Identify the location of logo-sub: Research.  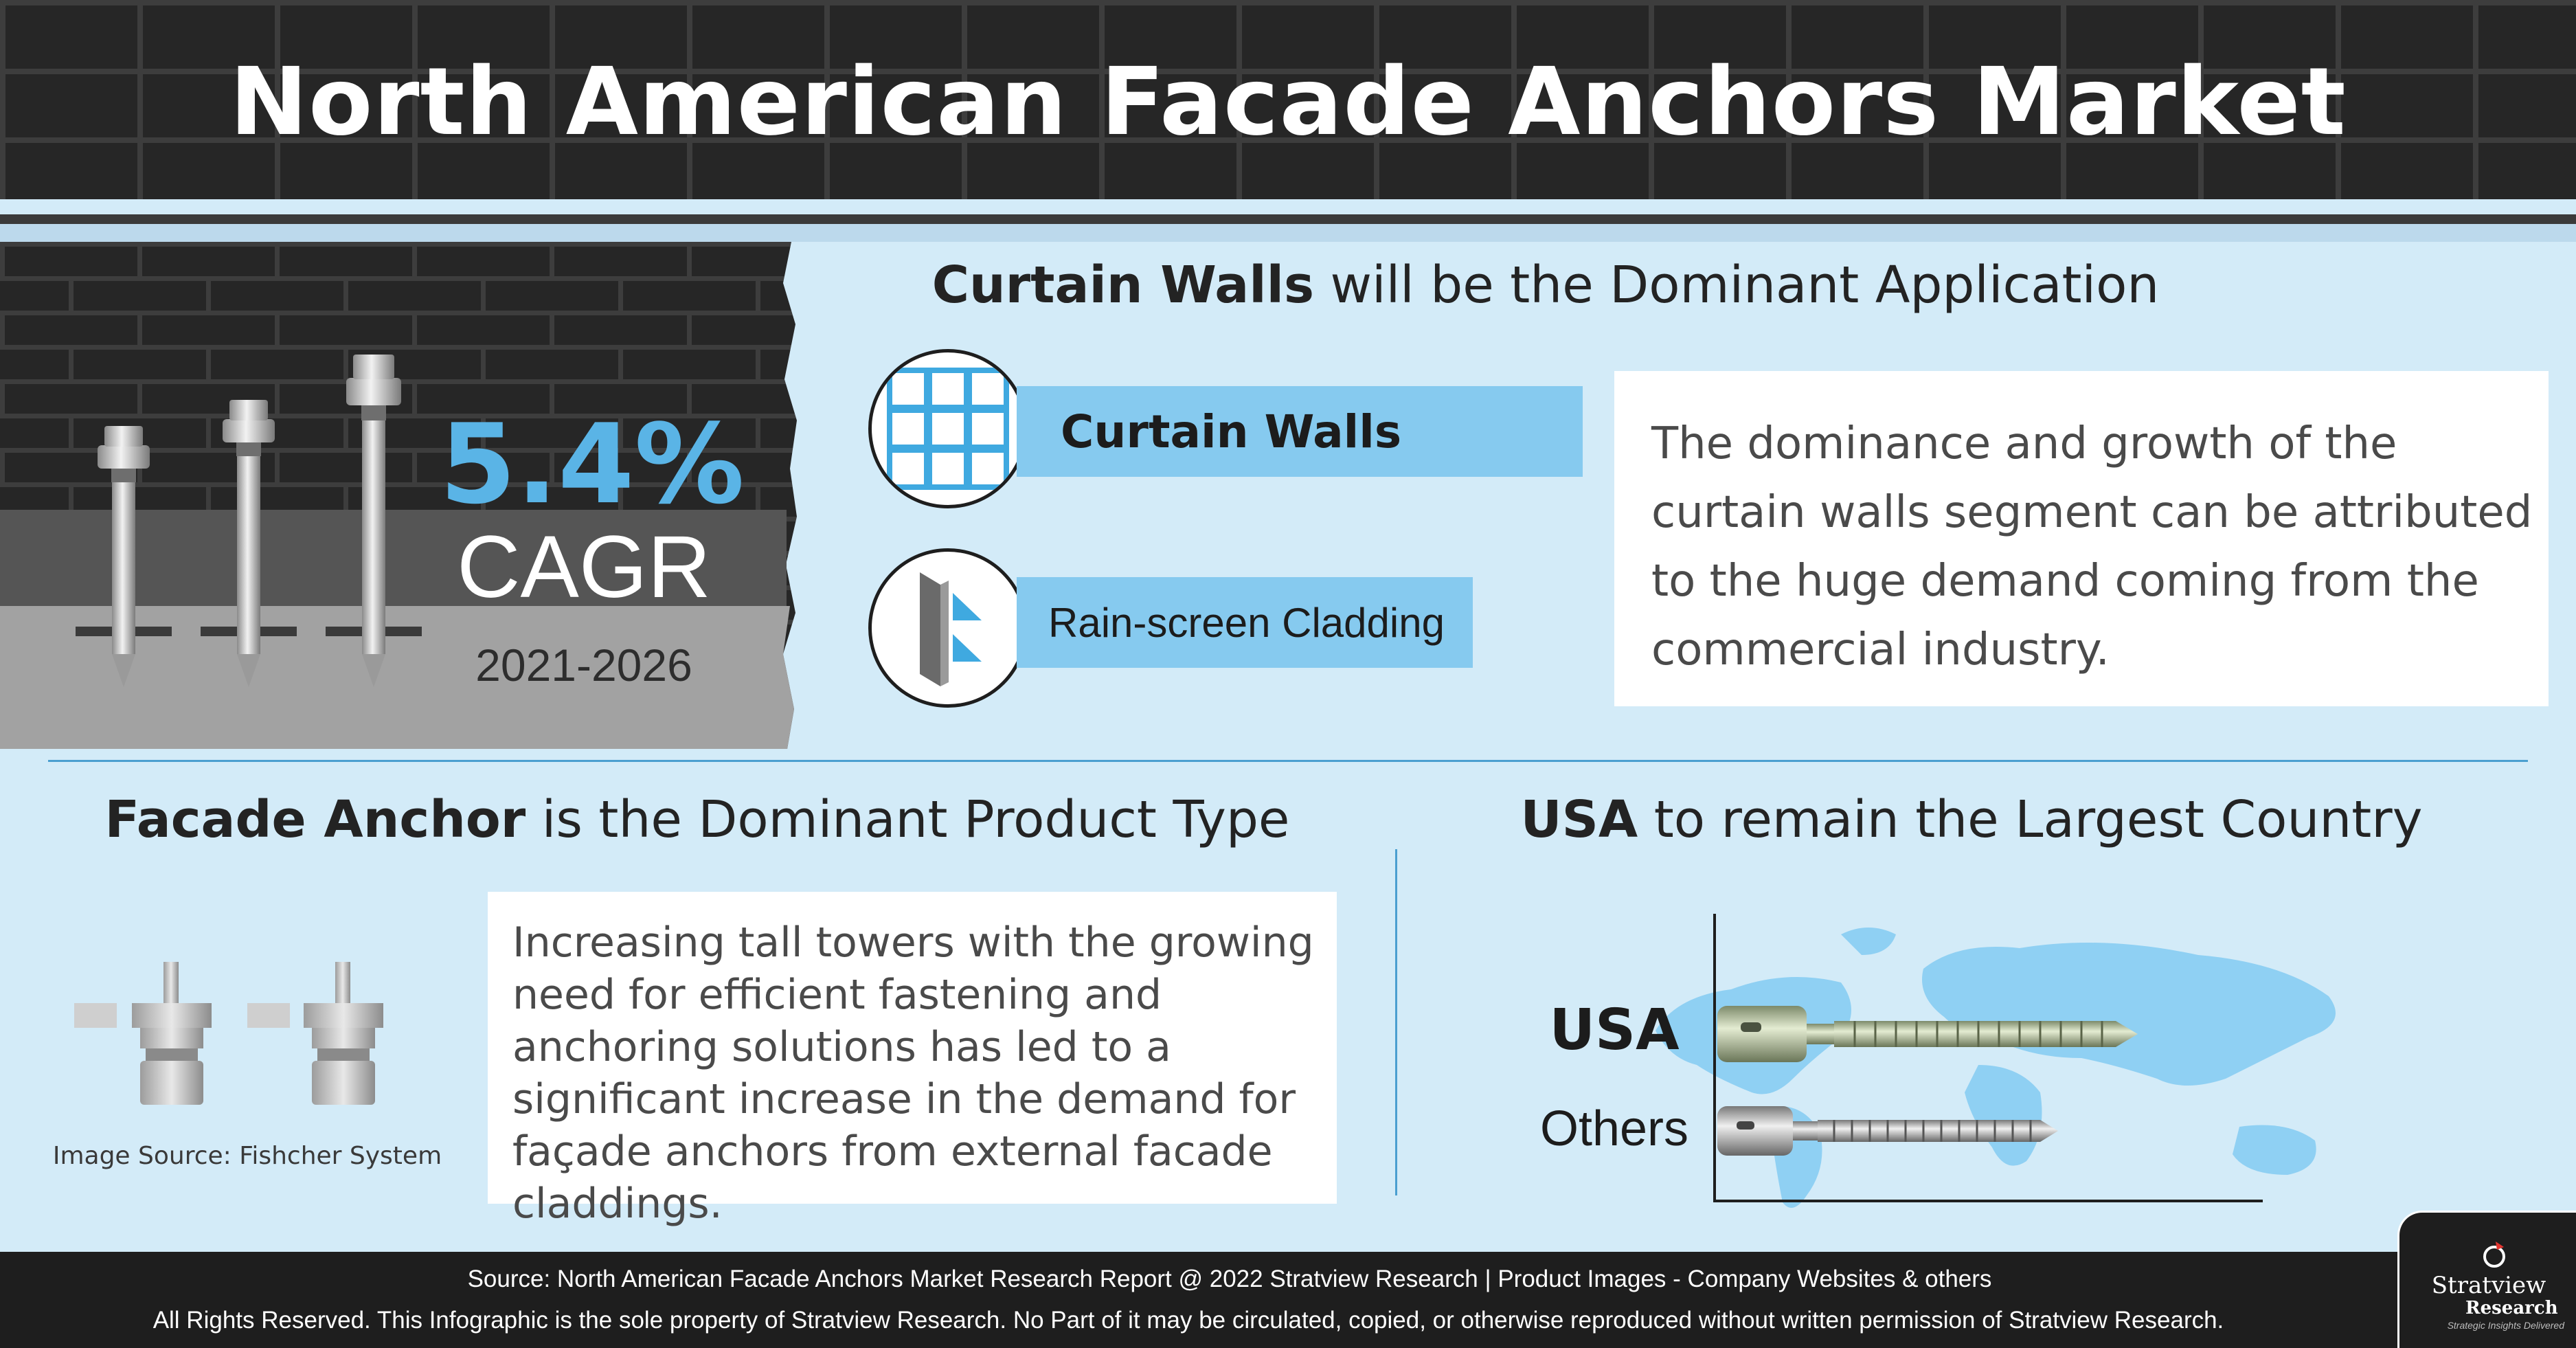
(2511, 1308).